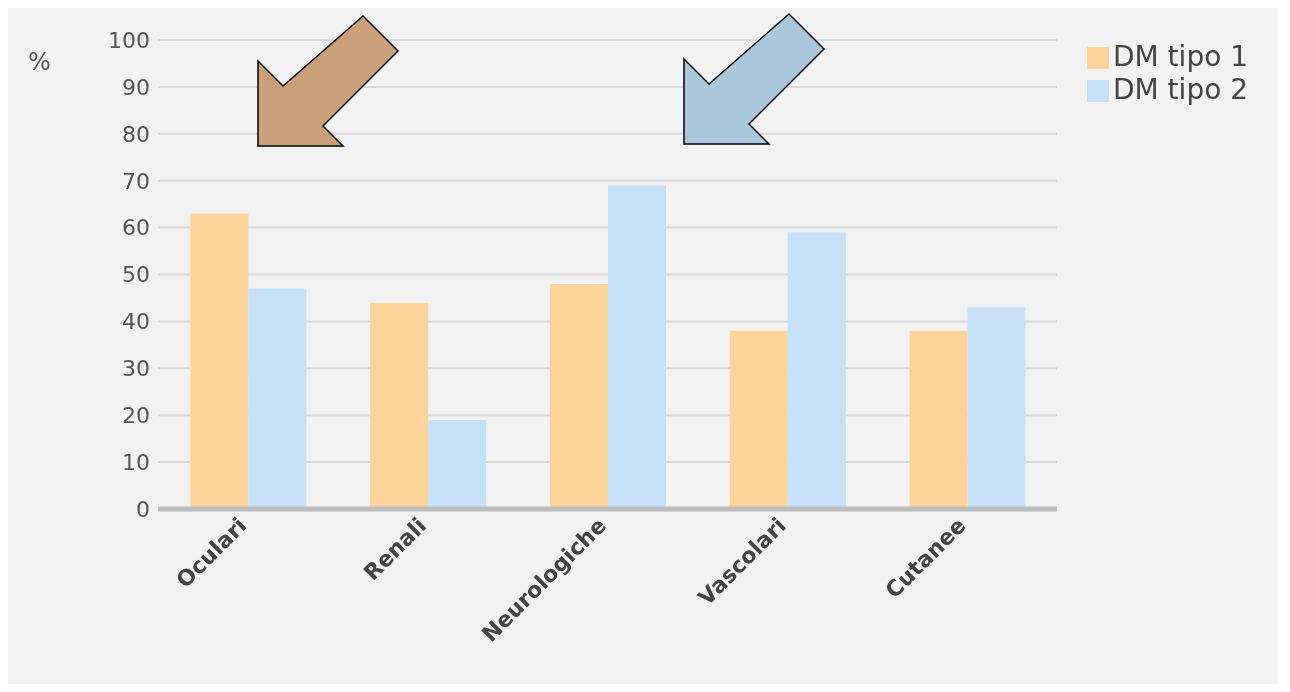 The width and height of the screenshot is (1290, 692). Describe the element at coordinates (136, 322) in the screenshot. I see `y-tick-label: 40` at that location.